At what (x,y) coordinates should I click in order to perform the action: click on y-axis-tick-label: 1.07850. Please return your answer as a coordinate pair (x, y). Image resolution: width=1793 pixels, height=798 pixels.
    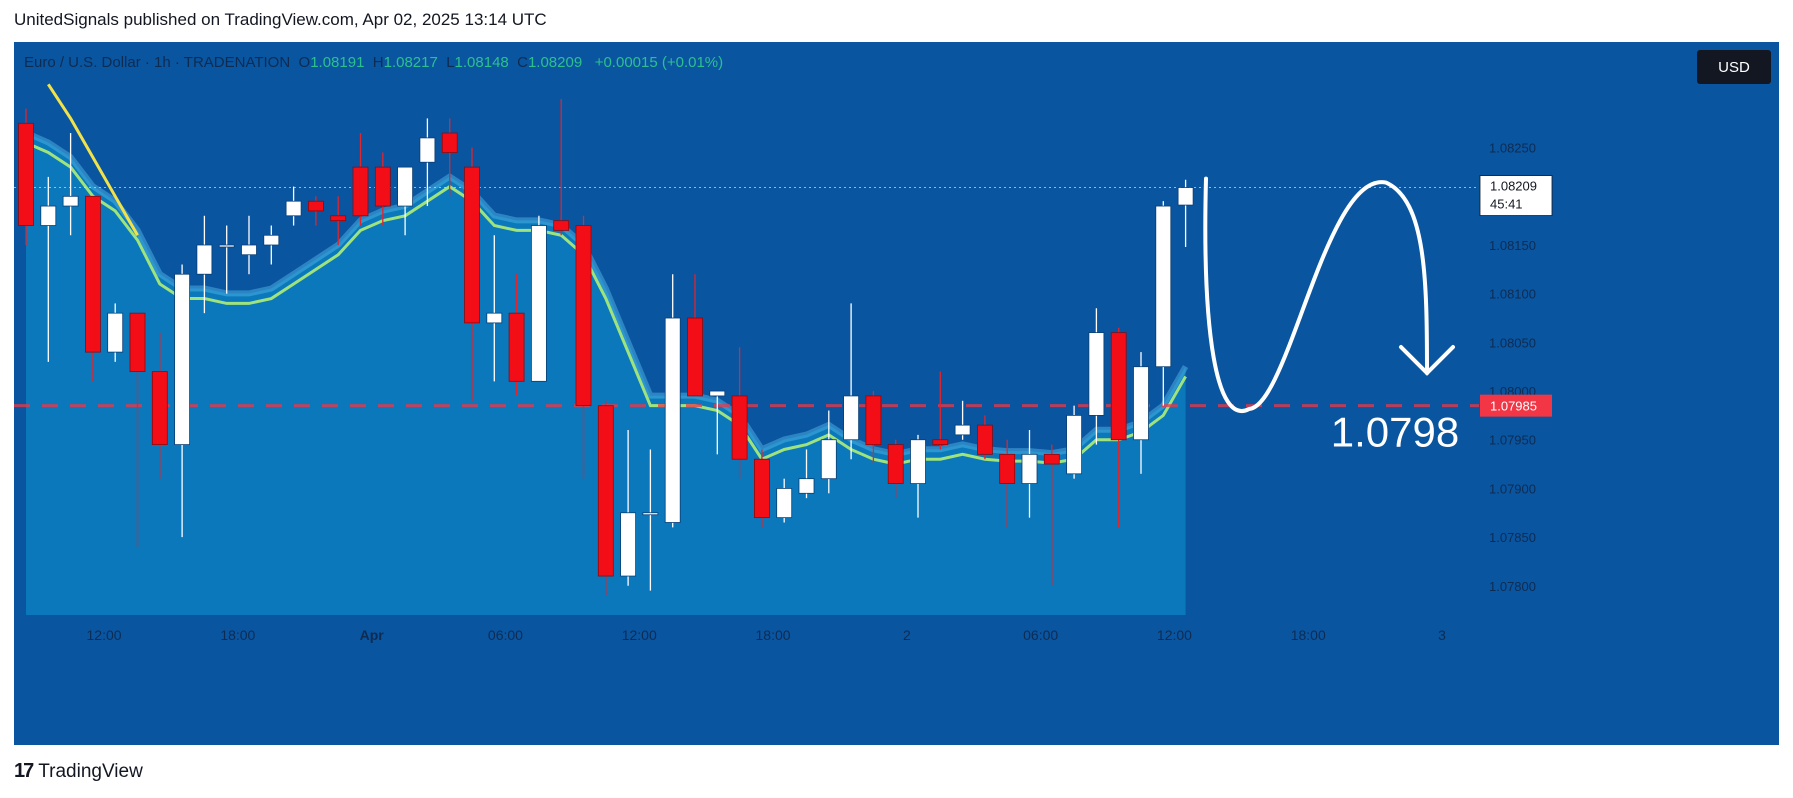
    Looking at the image, I should click on (1512, 537).